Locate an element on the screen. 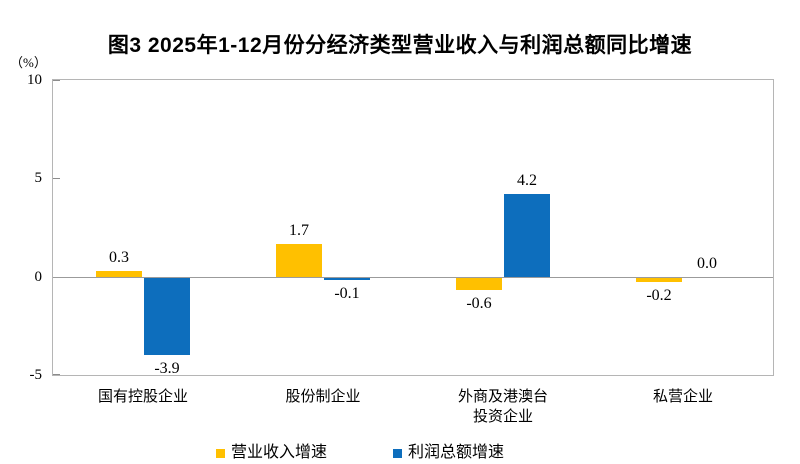 The width and height of the screenshot is (800, 464). bar-value-label: -0.2 is located at coordinates (659, 295).